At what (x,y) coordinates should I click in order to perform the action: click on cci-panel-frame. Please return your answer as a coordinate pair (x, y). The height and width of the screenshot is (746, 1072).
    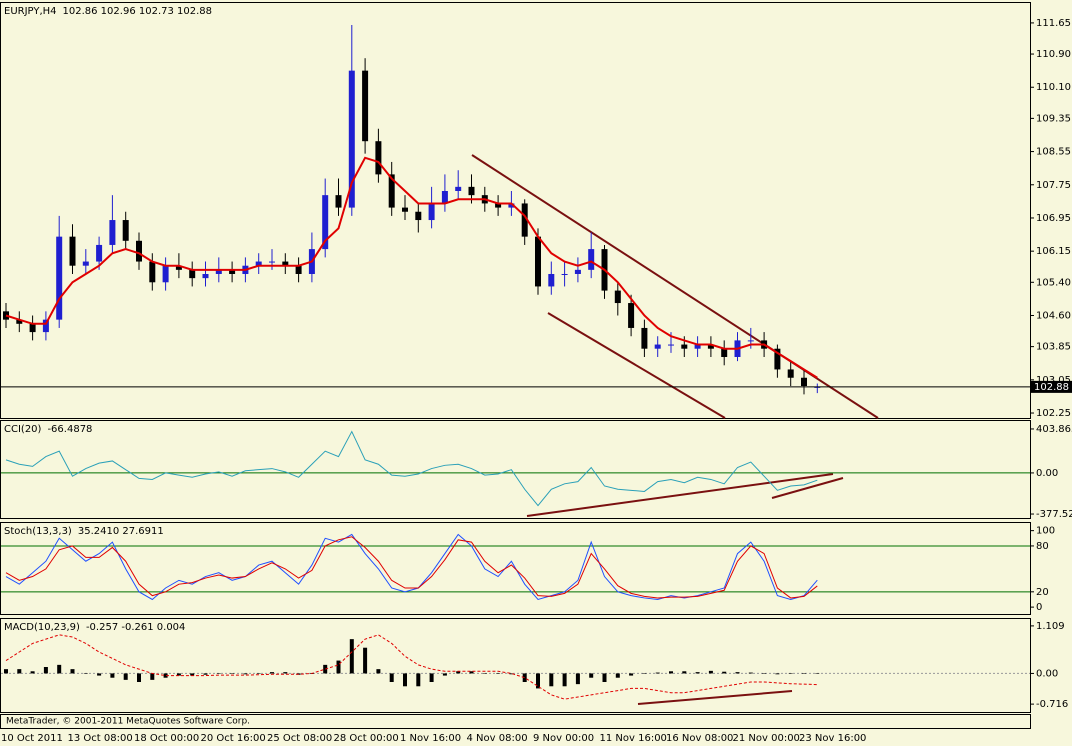
    Looking at the image, I should click on (515, 469).